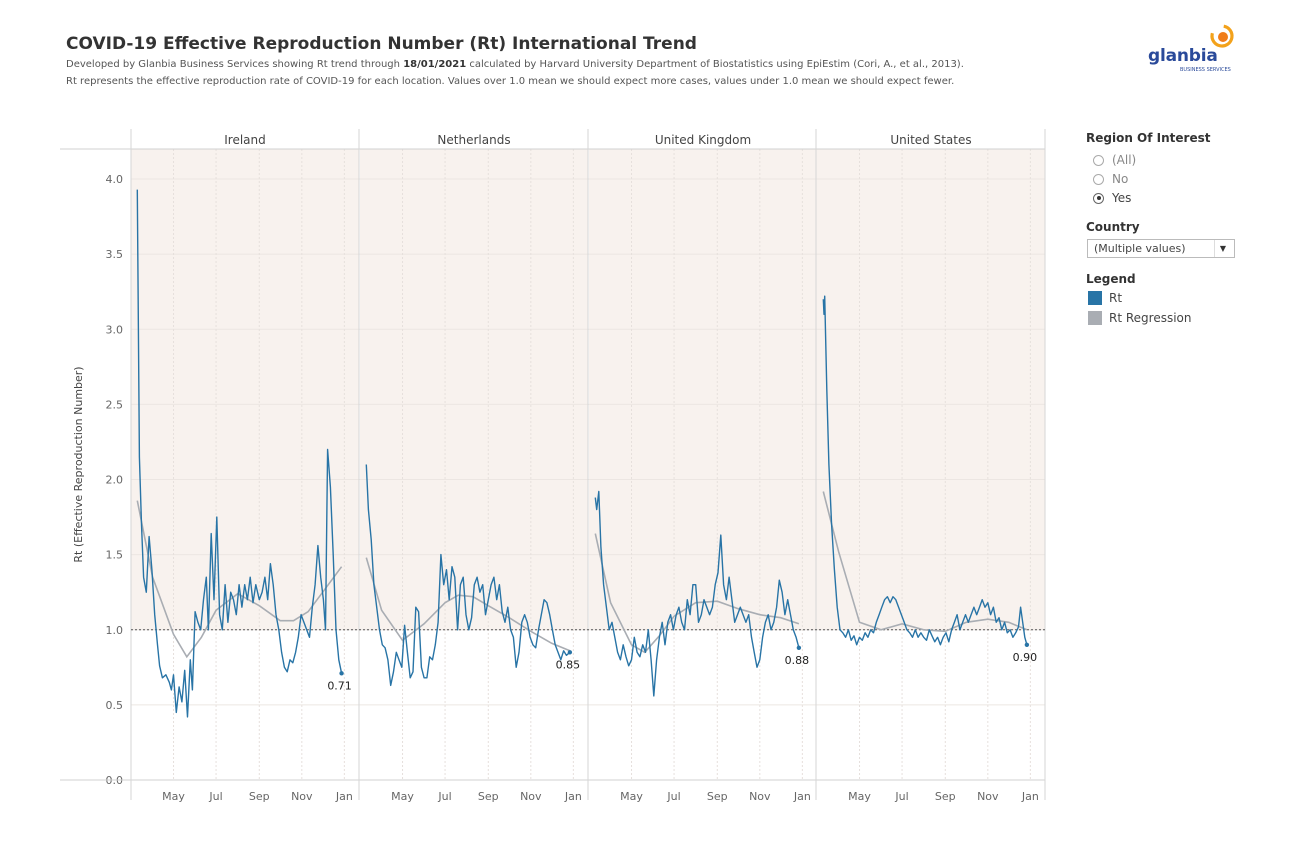  What do you see at coordinates (930, 140) in the screenshot?
I see `panel-title: United States` at bounding box center [930, 140].